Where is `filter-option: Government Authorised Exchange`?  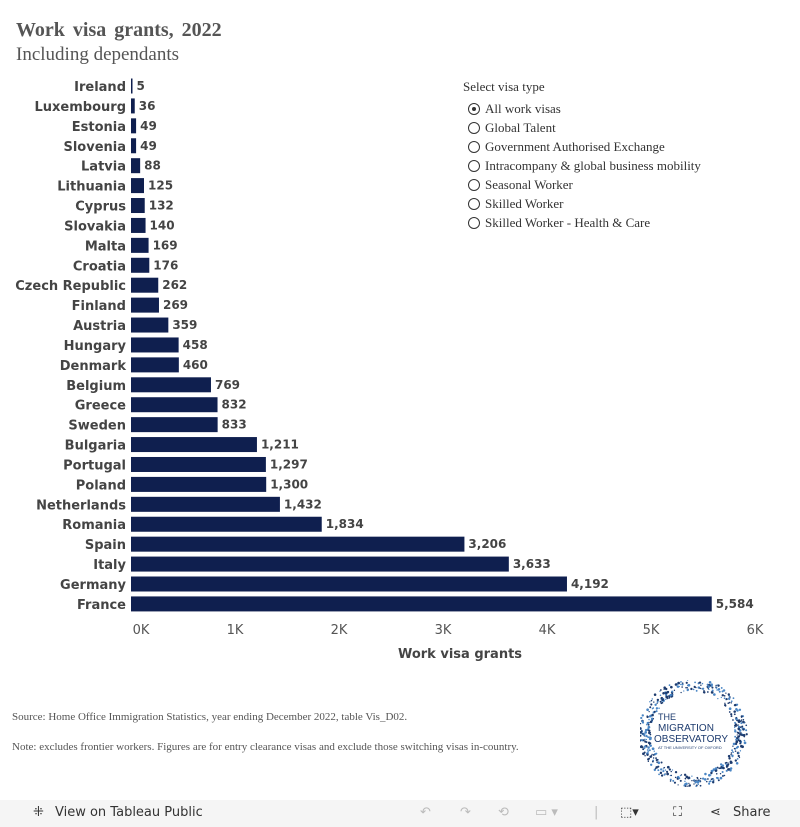
filter-option: Government Authorised Exchange is located at coordinates (582, 146).